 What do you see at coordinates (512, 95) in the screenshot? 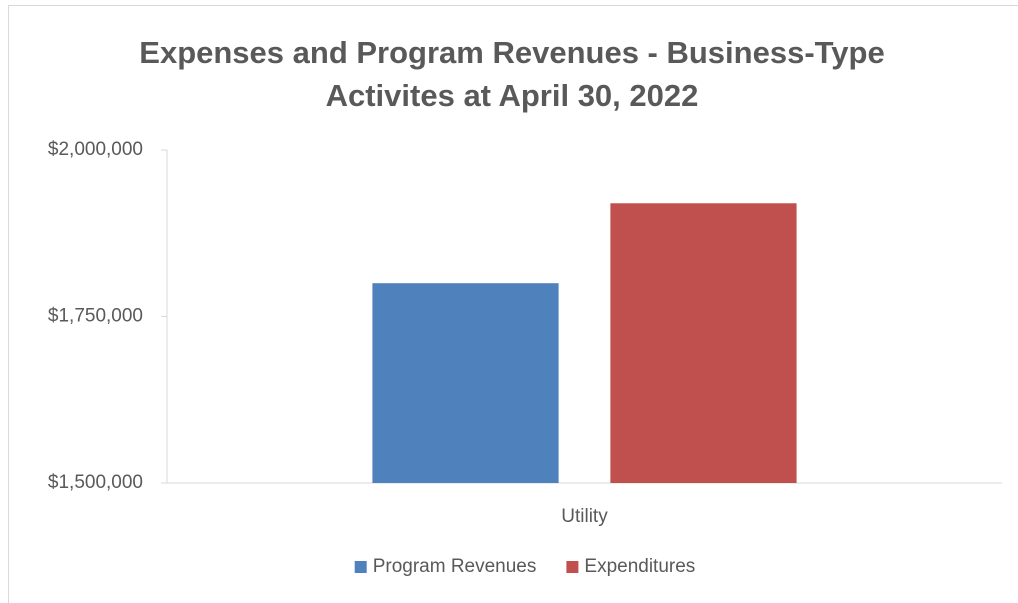
I see `chart-title: Activites at April 30, 2022` at bounding box center [512, 95].